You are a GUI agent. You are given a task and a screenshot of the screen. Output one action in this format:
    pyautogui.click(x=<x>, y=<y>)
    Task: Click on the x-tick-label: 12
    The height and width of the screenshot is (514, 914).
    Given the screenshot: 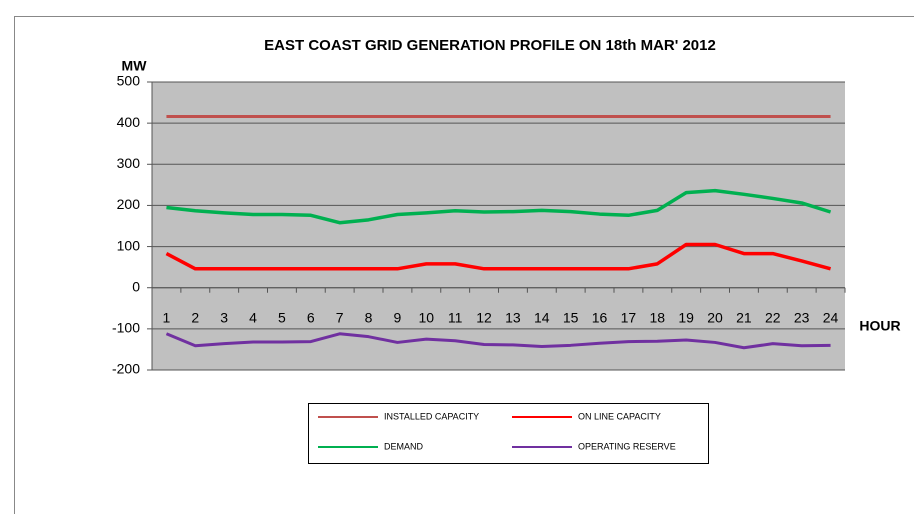 What is the action you would take?
    pyautogui.click(x=484, y=317)
    